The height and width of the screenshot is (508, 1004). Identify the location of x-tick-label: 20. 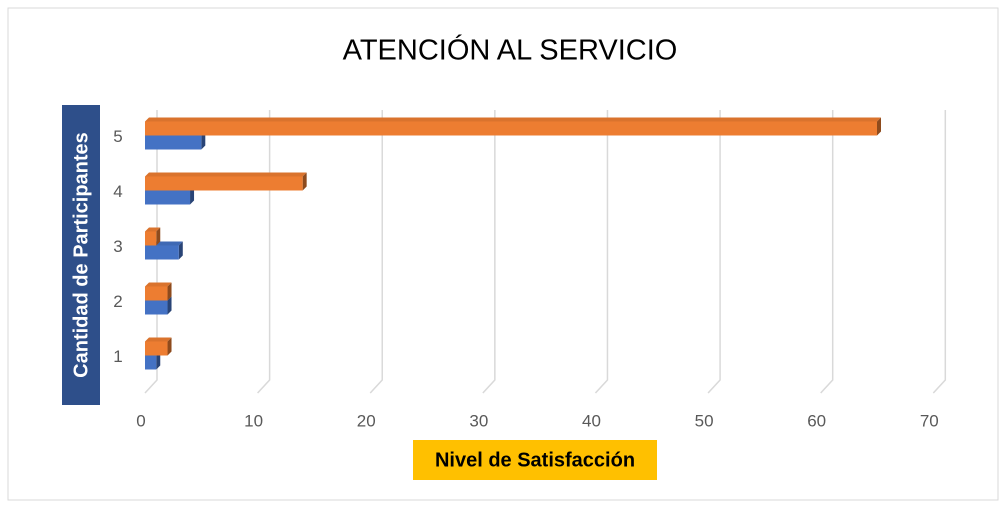
(366, 420).